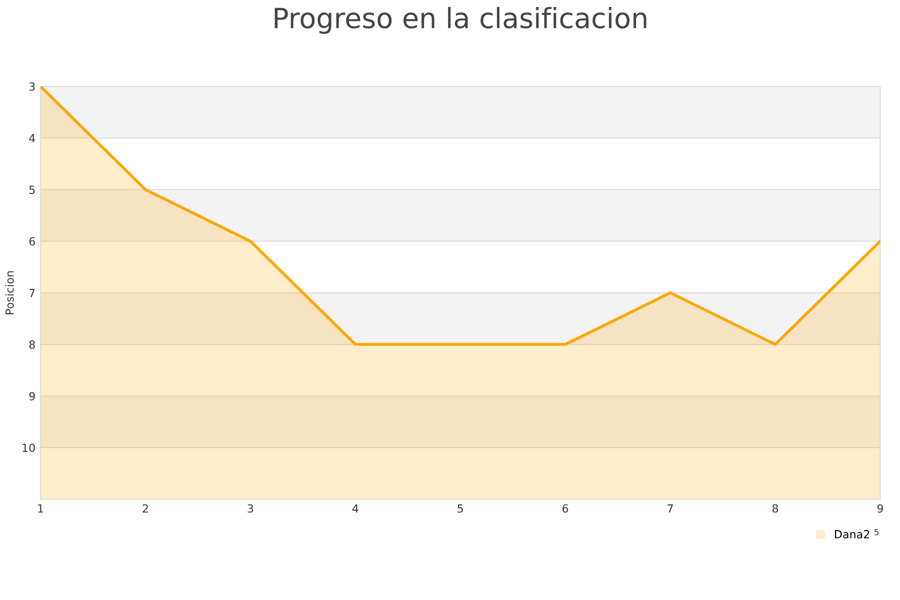 The height and width of the screenshot is (600, 900). Describe the element at coordinates (32, 190) in the screenshot. I see `y-tick-label: 5` at that location.